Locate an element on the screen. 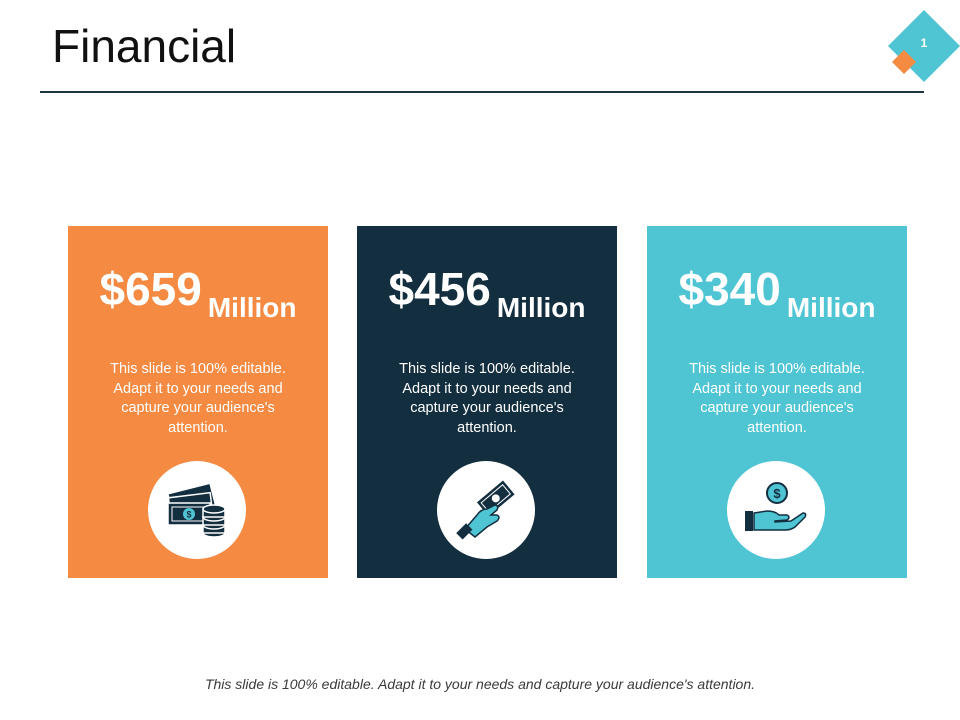  amount-value: $456 is located at coordinates (439, 289).